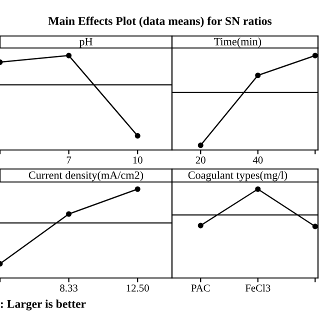  What do you see at coordinates (257, 160) in the screenshot?
I see `x-tick-label: 40` at bounding box center [257, 160].